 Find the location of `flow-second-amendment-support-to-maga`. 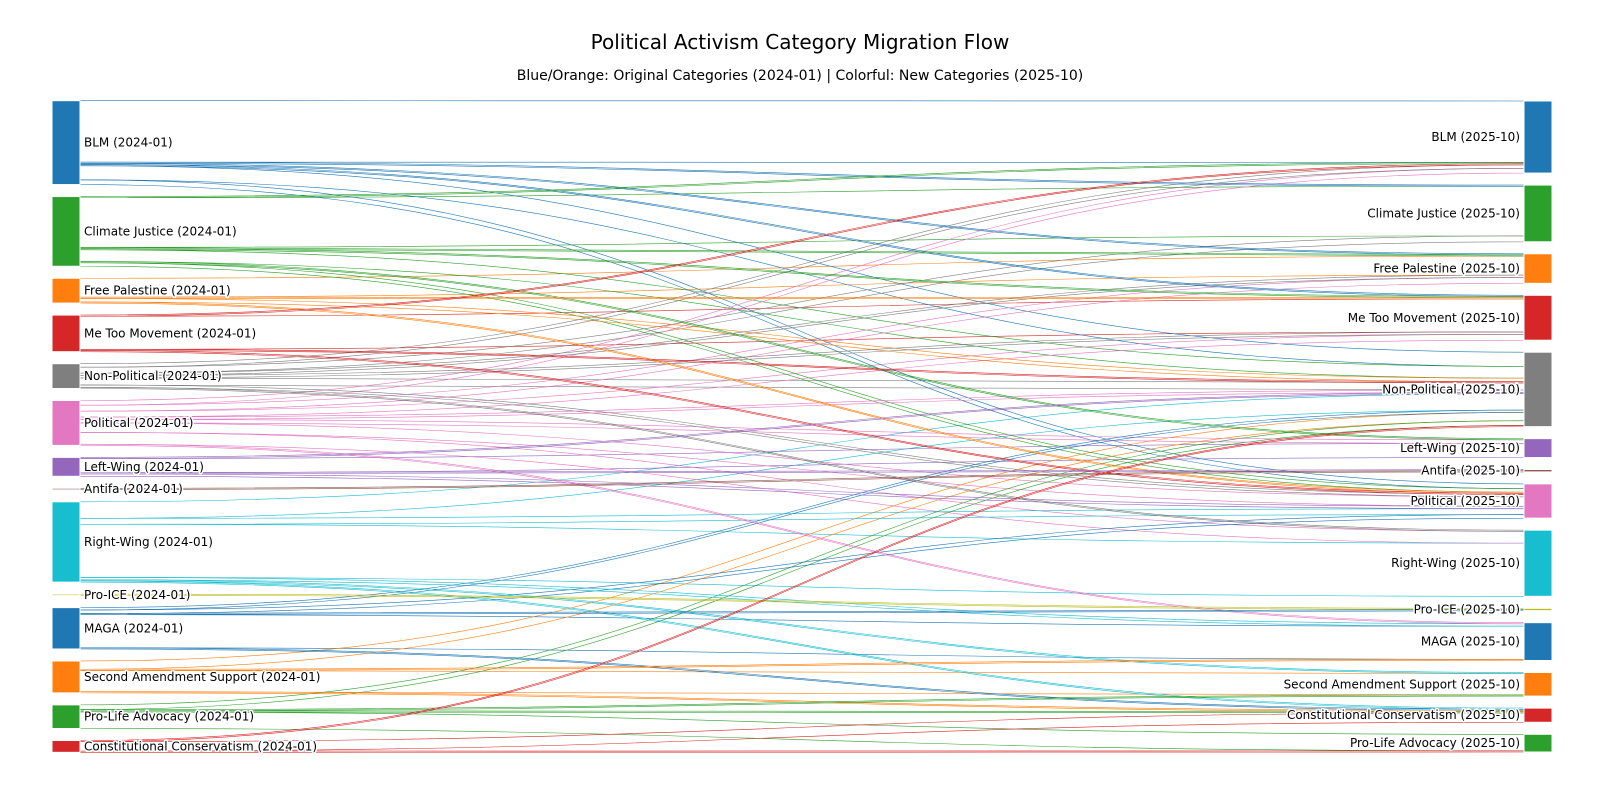

flow-second-amendment-support-to-maga is located at coordinates (802, 664).